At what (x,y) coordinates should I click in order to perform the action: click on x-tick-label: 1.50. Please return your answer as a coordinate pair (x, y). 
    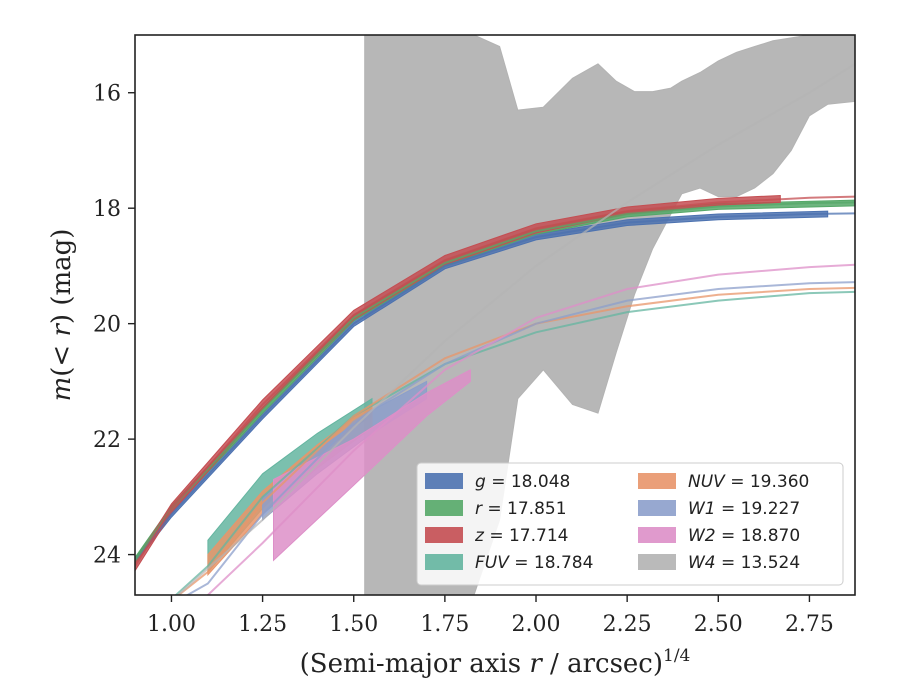
    Looking at the image, I should click on (353, 624).